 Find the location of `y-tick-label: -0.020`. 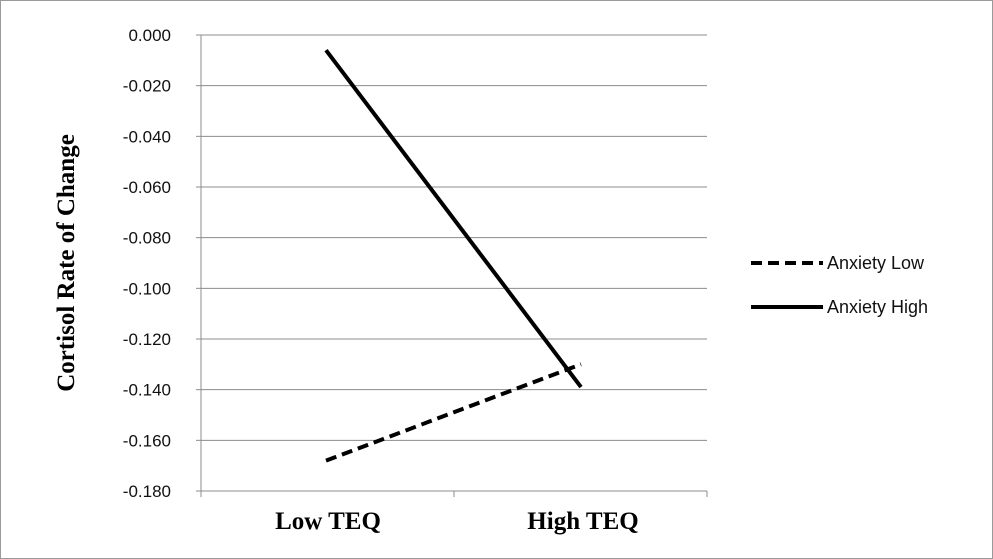

y-tick-label: -0.020 is located at coordinates (147, 86).